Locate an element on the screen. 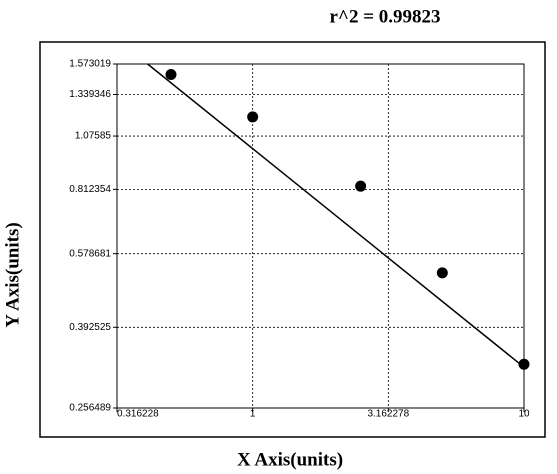 The image size is (557, 474). annotation: r^2 = 0.99823 is located at coordinates (384, 16).